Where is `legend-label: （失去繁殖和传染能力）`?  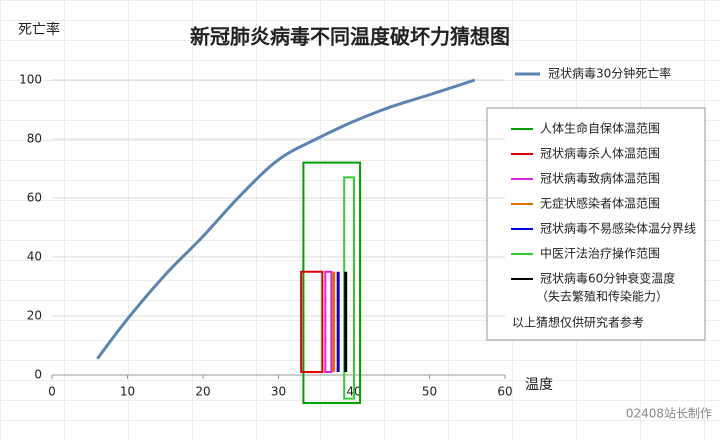
legend-label: （失去繁殖和传染能力） is located at coordinates (602, 296).